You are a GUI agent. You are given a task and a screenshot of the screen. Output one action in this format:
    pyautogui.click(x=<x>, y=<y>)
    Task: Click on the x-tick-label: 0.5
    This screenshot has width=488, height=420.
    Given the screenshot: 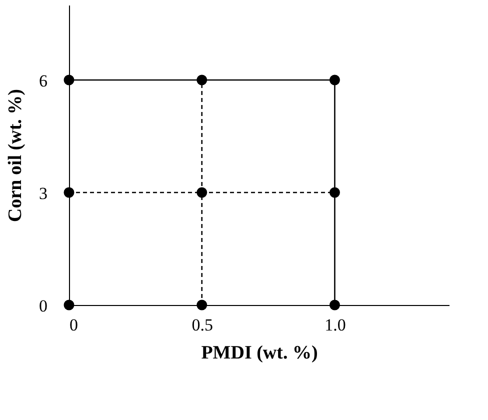 What is the action you would take?
    pyautogui.click(x=202, y=325)
    